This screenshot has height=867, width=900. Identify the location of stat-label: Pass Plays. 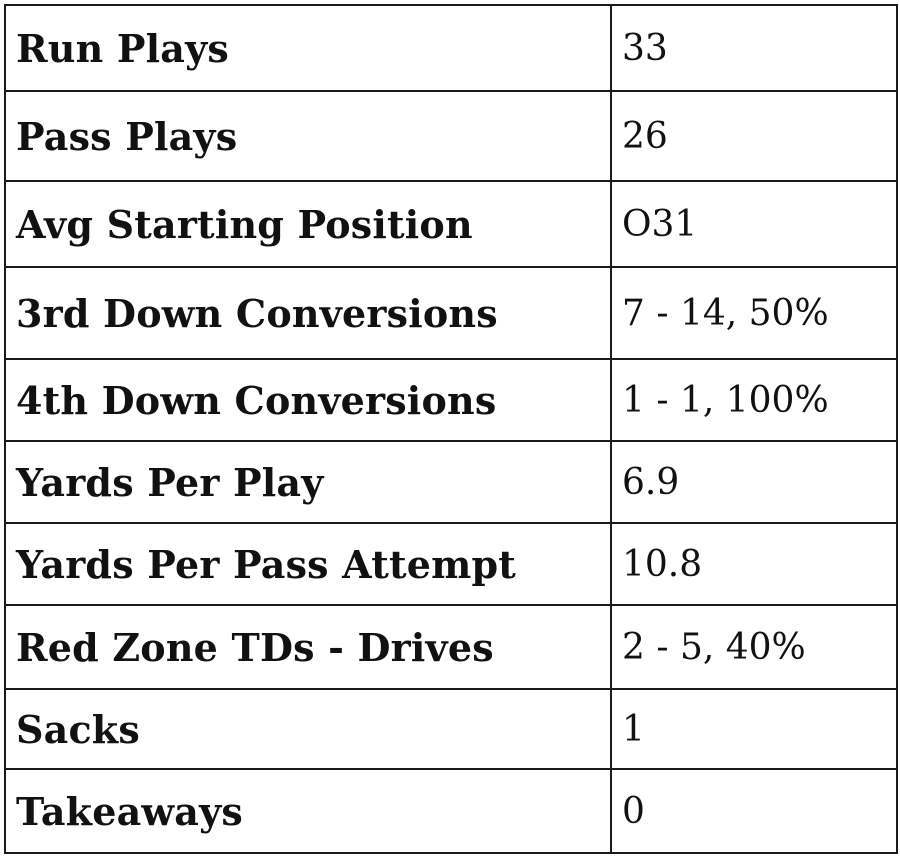
(308, 136).